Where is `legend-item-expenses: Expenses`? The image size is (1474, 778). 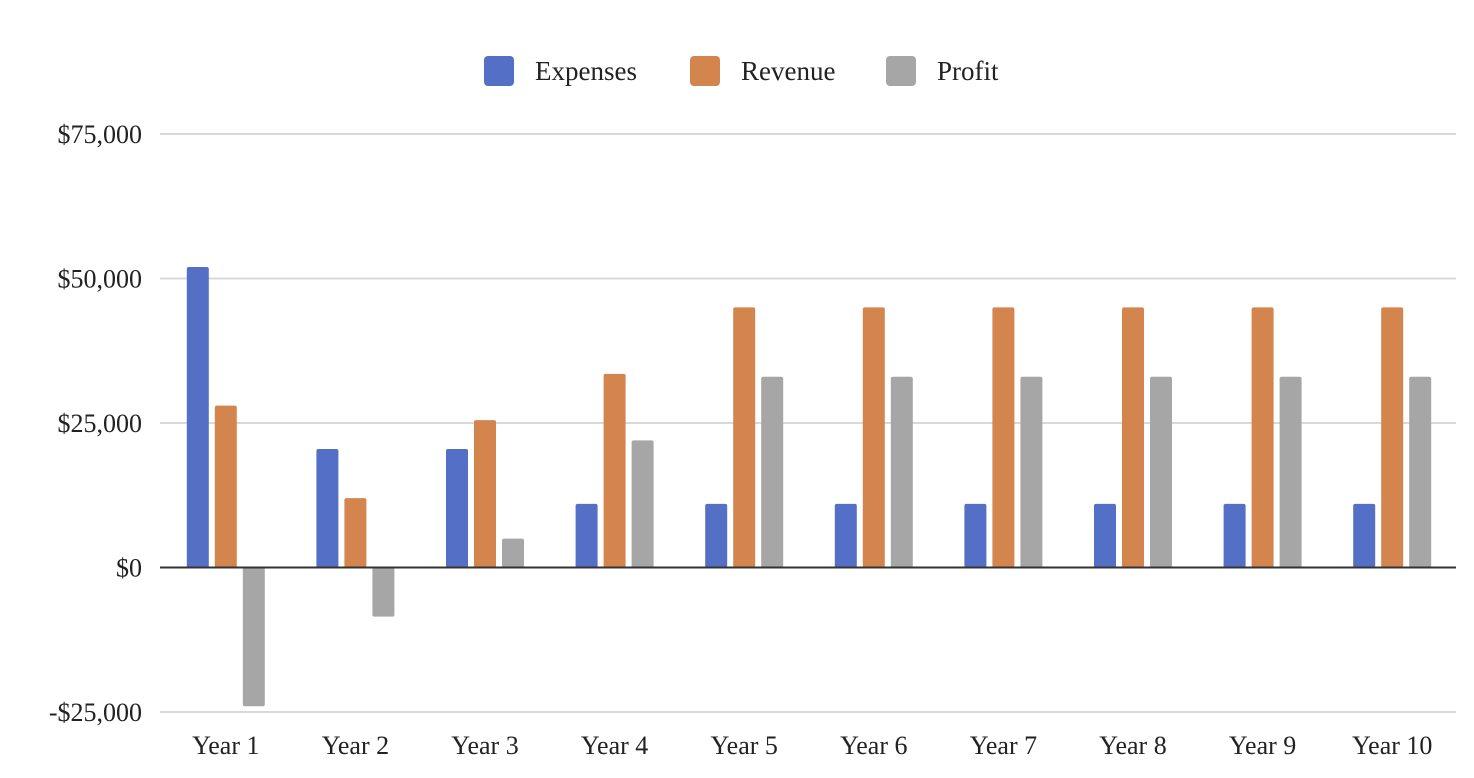 legend-item-expenses: Expenses is located at coordinates (560, 71).